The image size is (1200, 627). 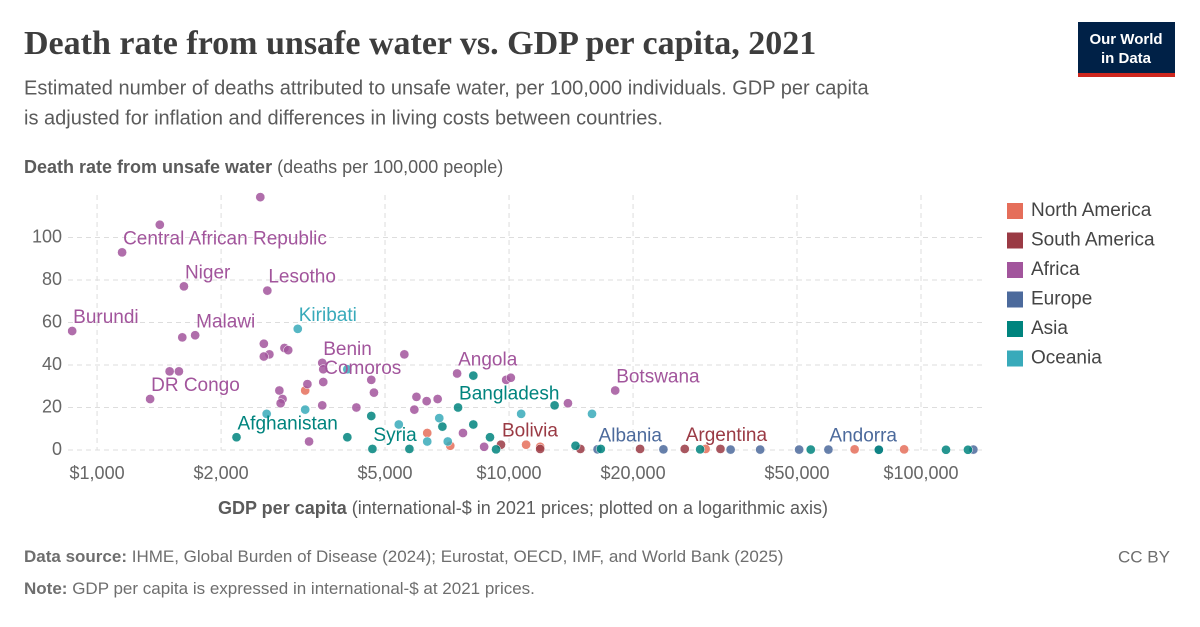 What do you see at coordinates (796, 473) in the screenshot?
I see `x-tick-label: $50,000` at bounding box center [796, 473].